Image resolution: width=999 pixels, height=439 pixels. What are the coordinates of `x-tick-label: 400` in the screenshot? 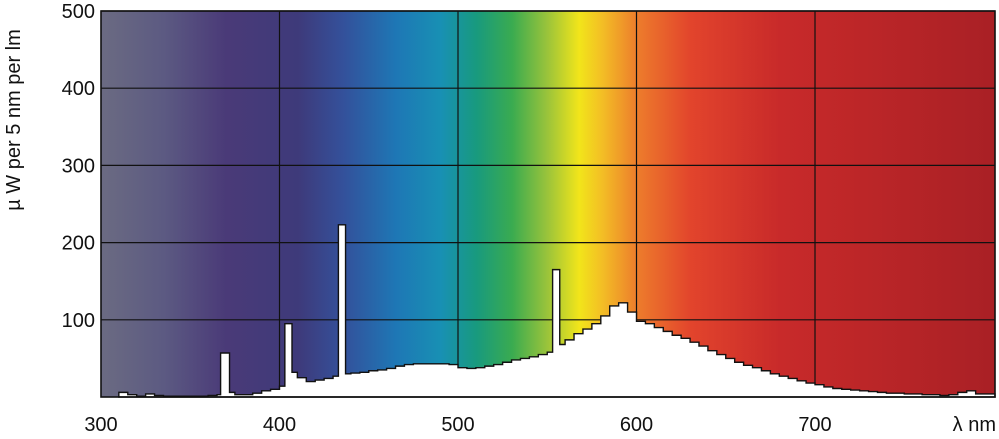 It's located at (279, 425).